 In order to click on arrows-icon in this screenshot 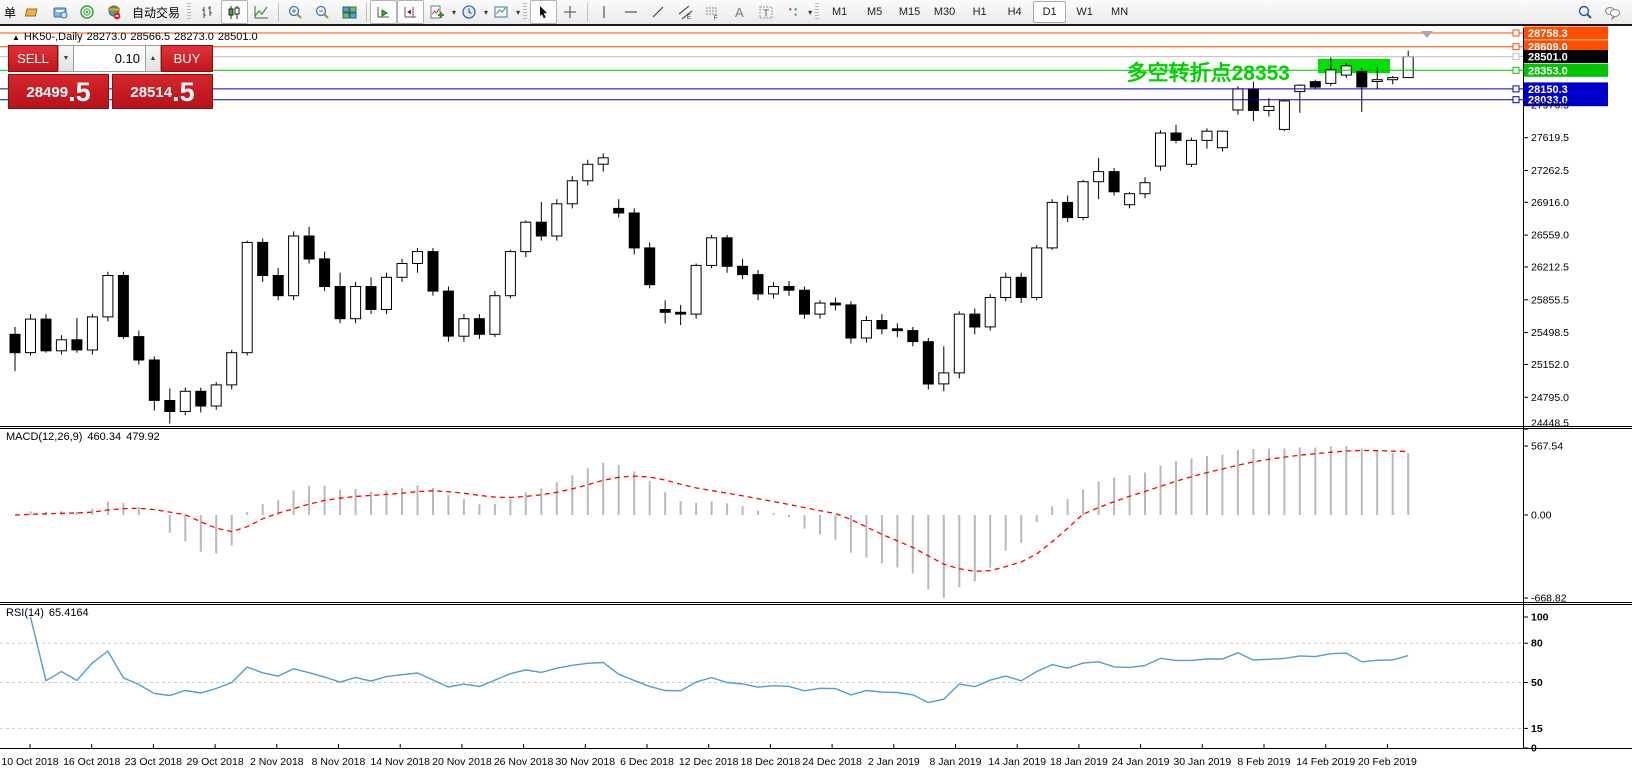, I will do `click(793, 12)`.